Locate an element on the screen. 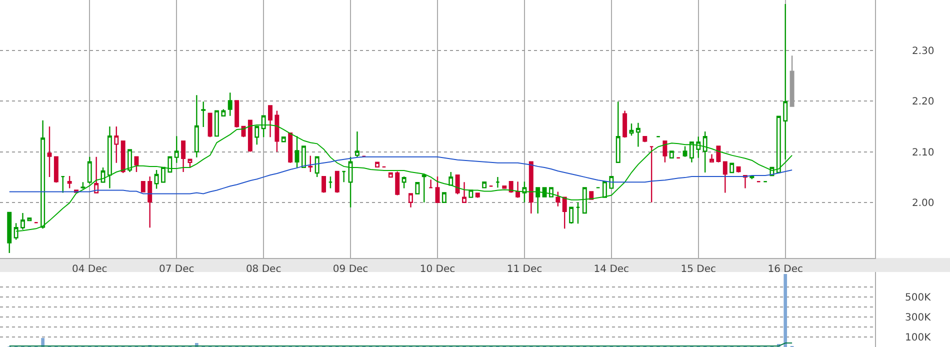  line-series is located at coordinates (400, 175).